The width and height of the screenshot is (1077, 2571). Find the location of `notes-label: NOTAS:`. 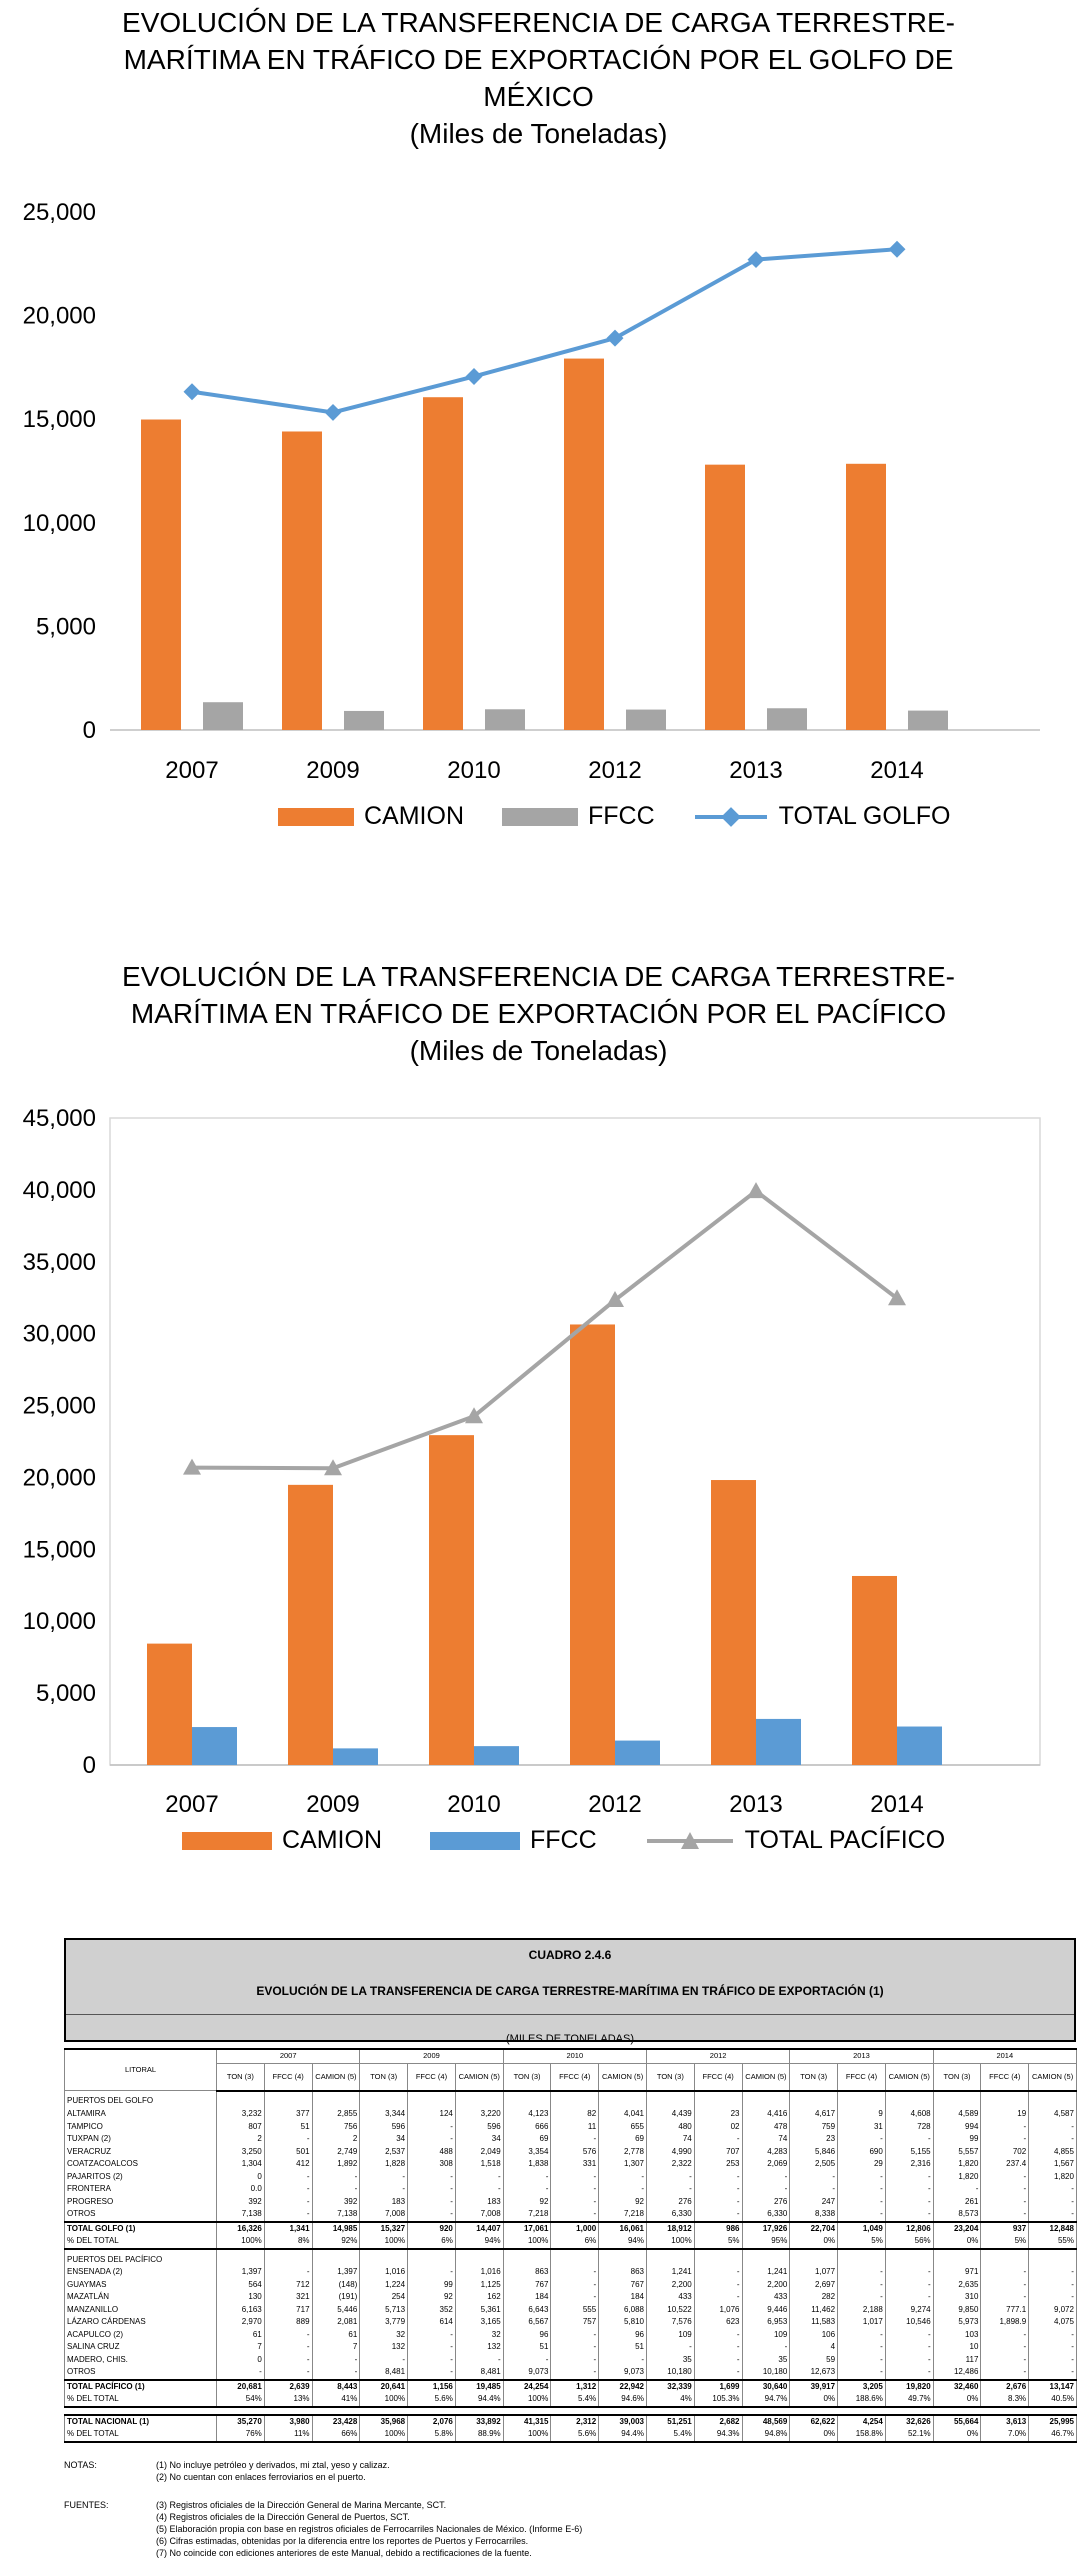

notes-label: NOTAS: is located at coordinates (80, 2464).